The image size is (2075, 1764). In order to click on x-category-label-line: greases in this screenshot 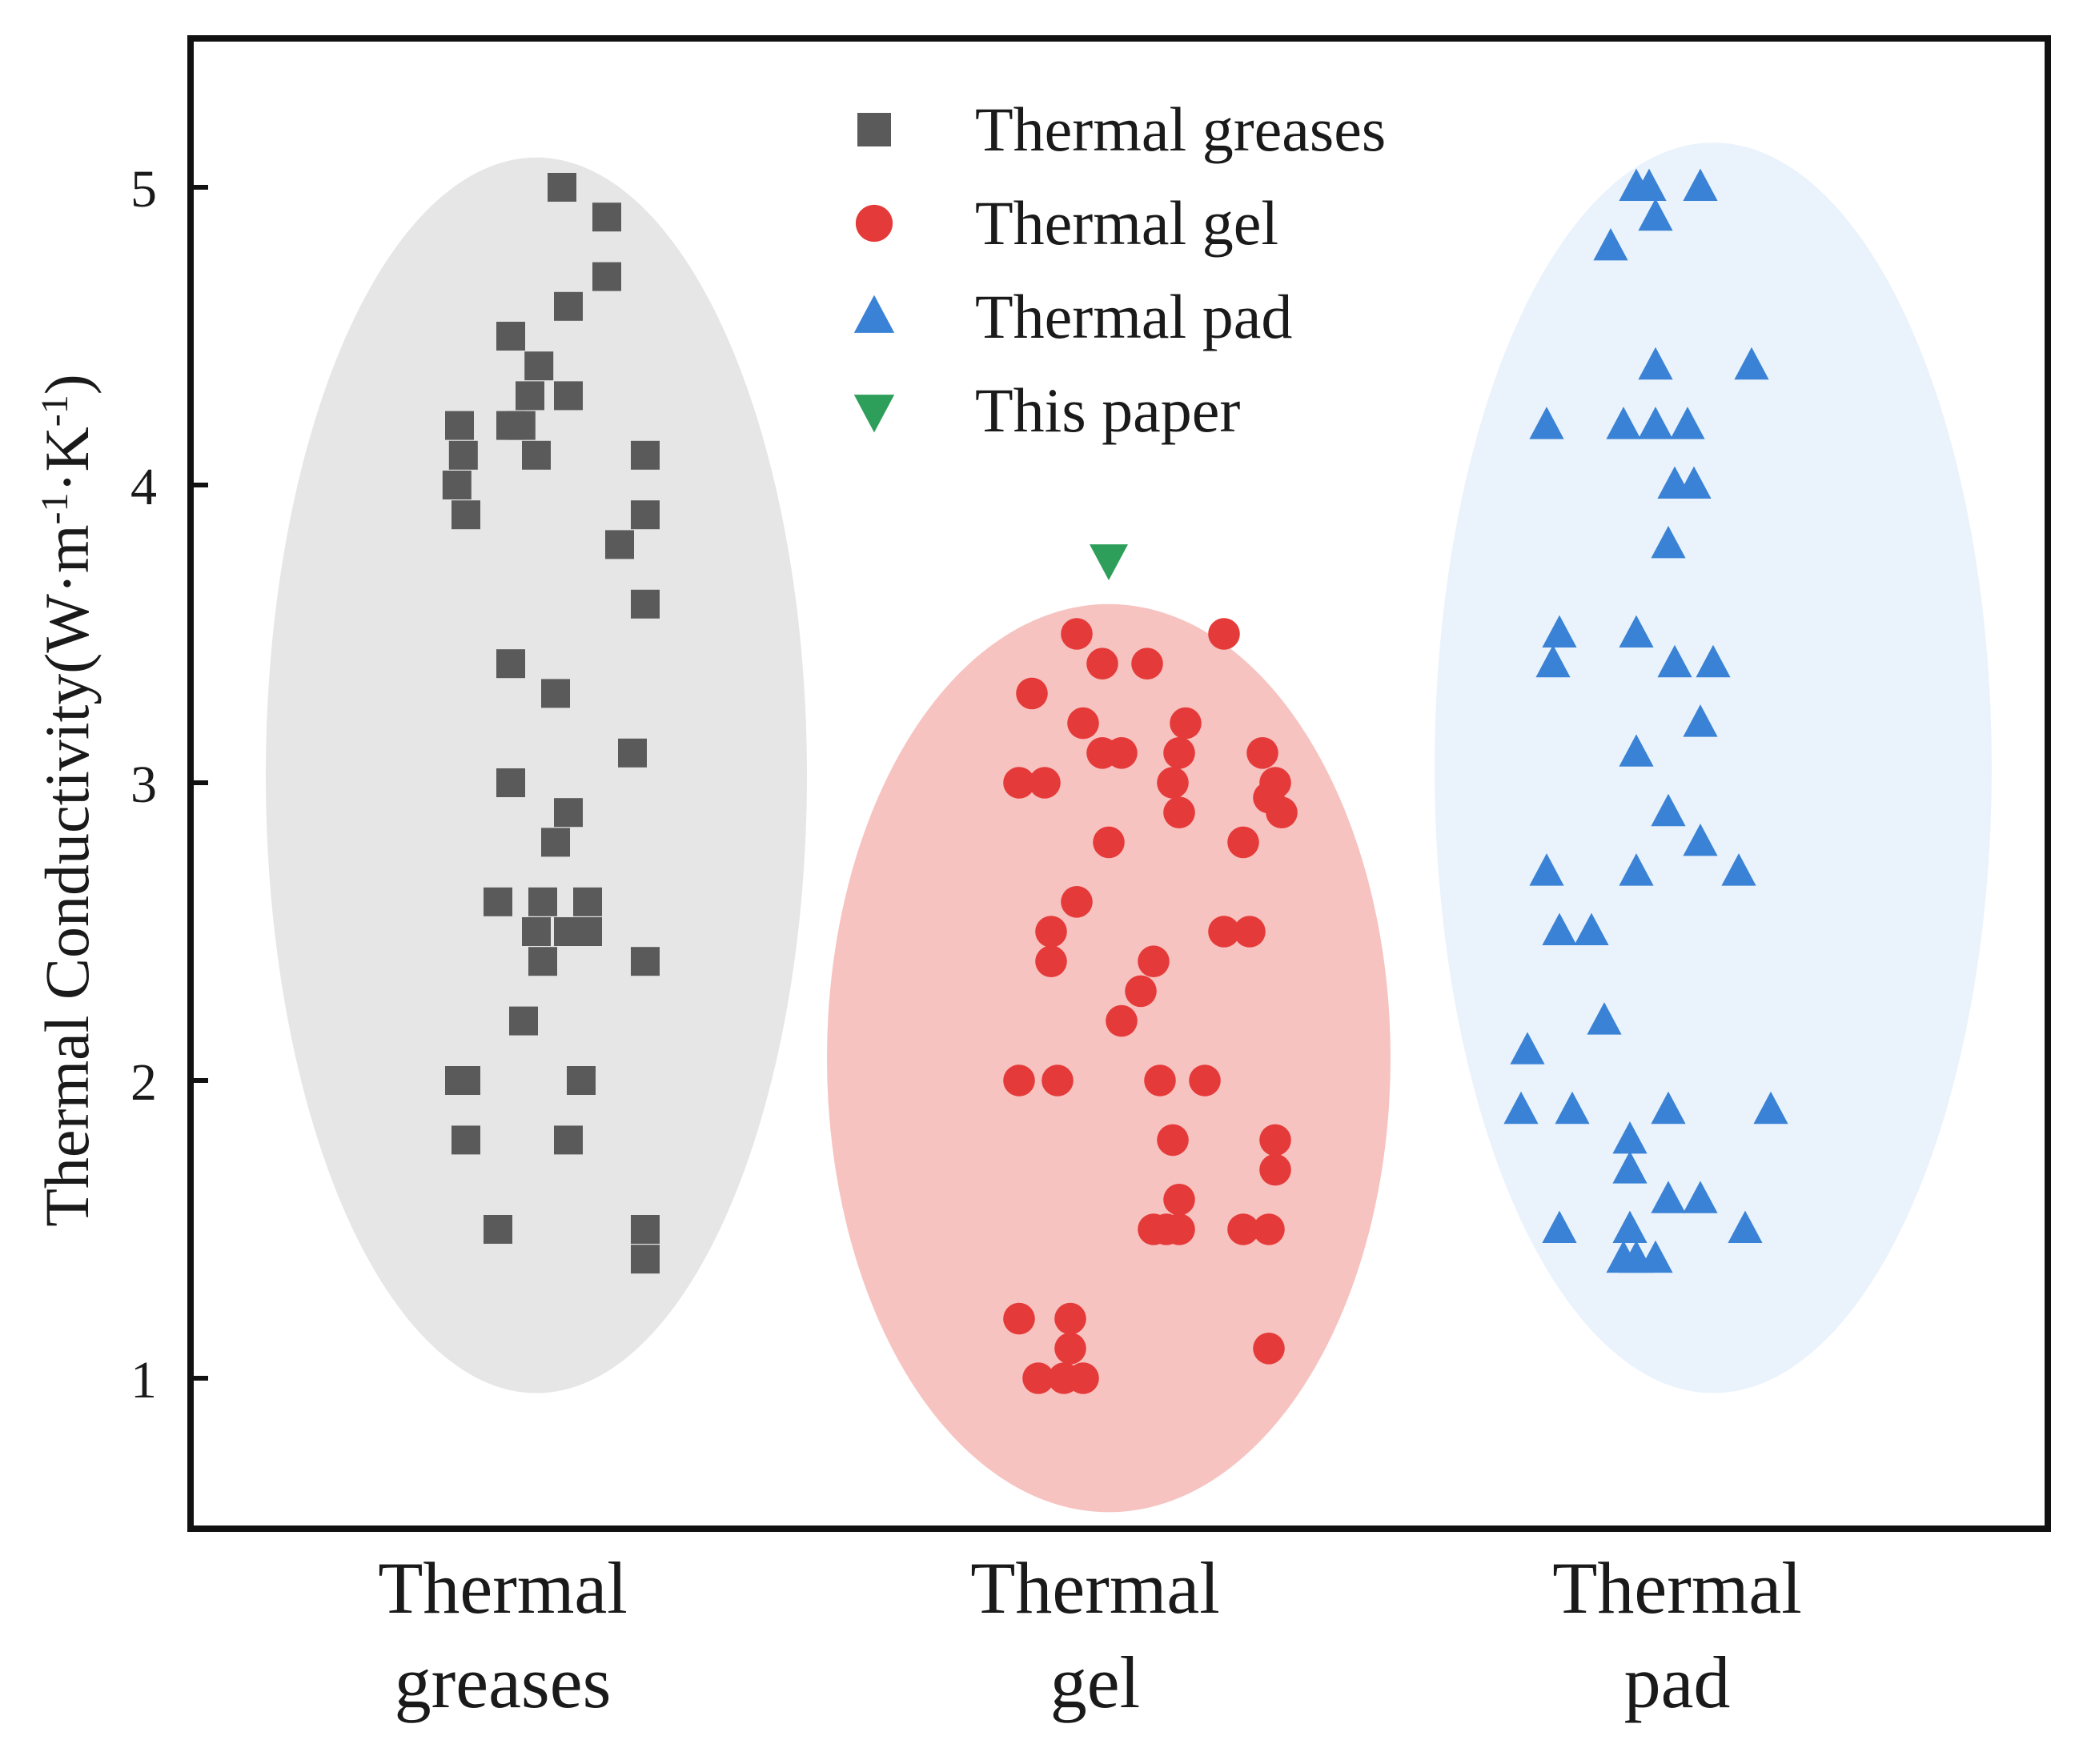, I will do `click(504, 1682)`.